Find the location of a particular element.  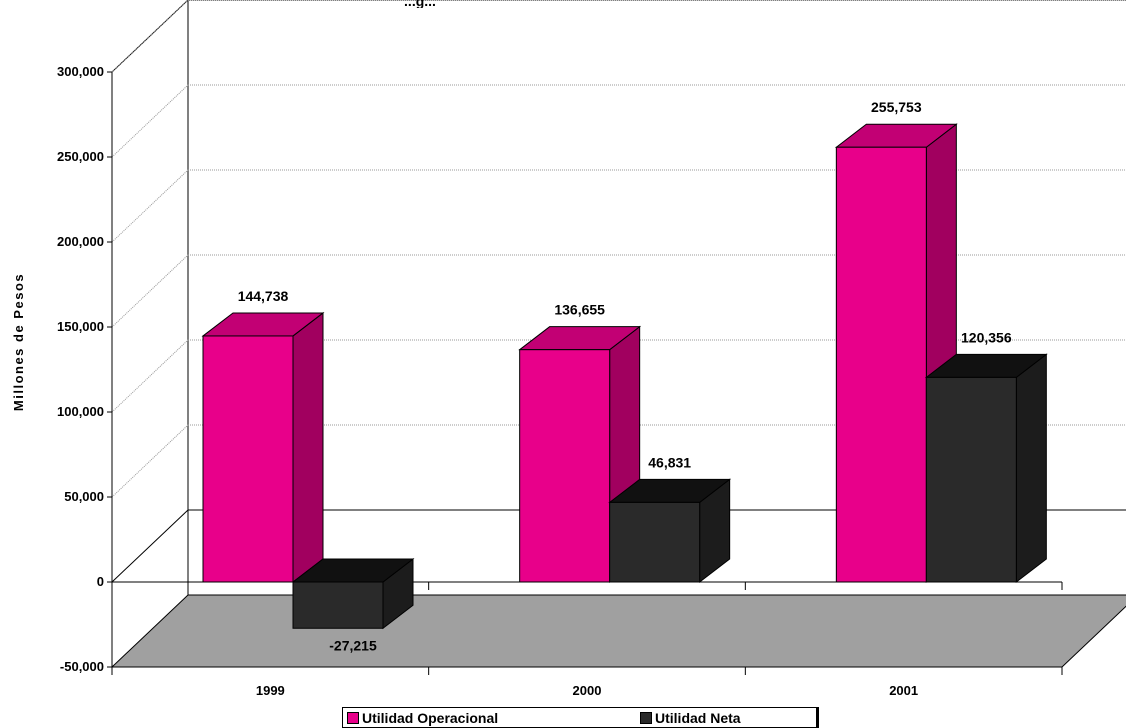

data-label: 144,738 is located at coordinates (263, 296).